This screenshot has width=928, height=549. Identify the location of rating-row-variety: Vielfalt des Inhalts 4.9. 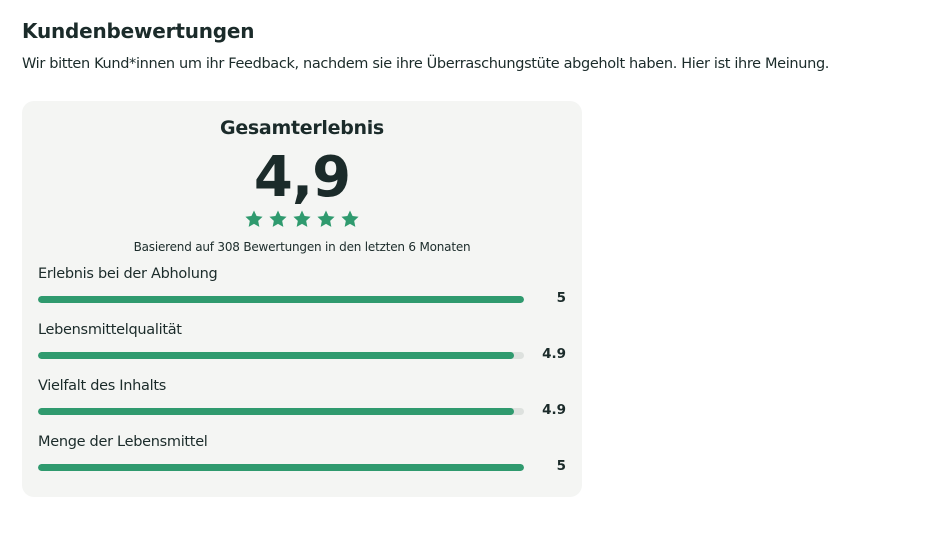
(302, 400).